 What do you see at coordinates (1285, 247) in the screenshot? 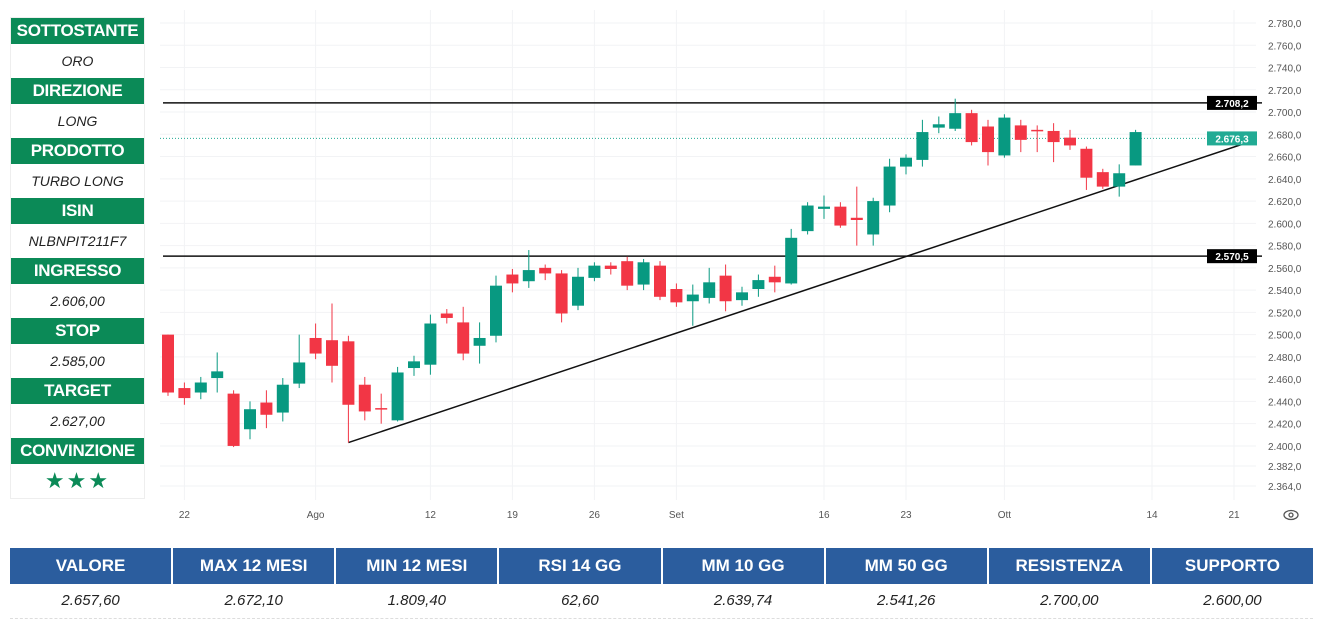
I see `y-tick-label: 2.580,0` at bounding box center [1285, 247].